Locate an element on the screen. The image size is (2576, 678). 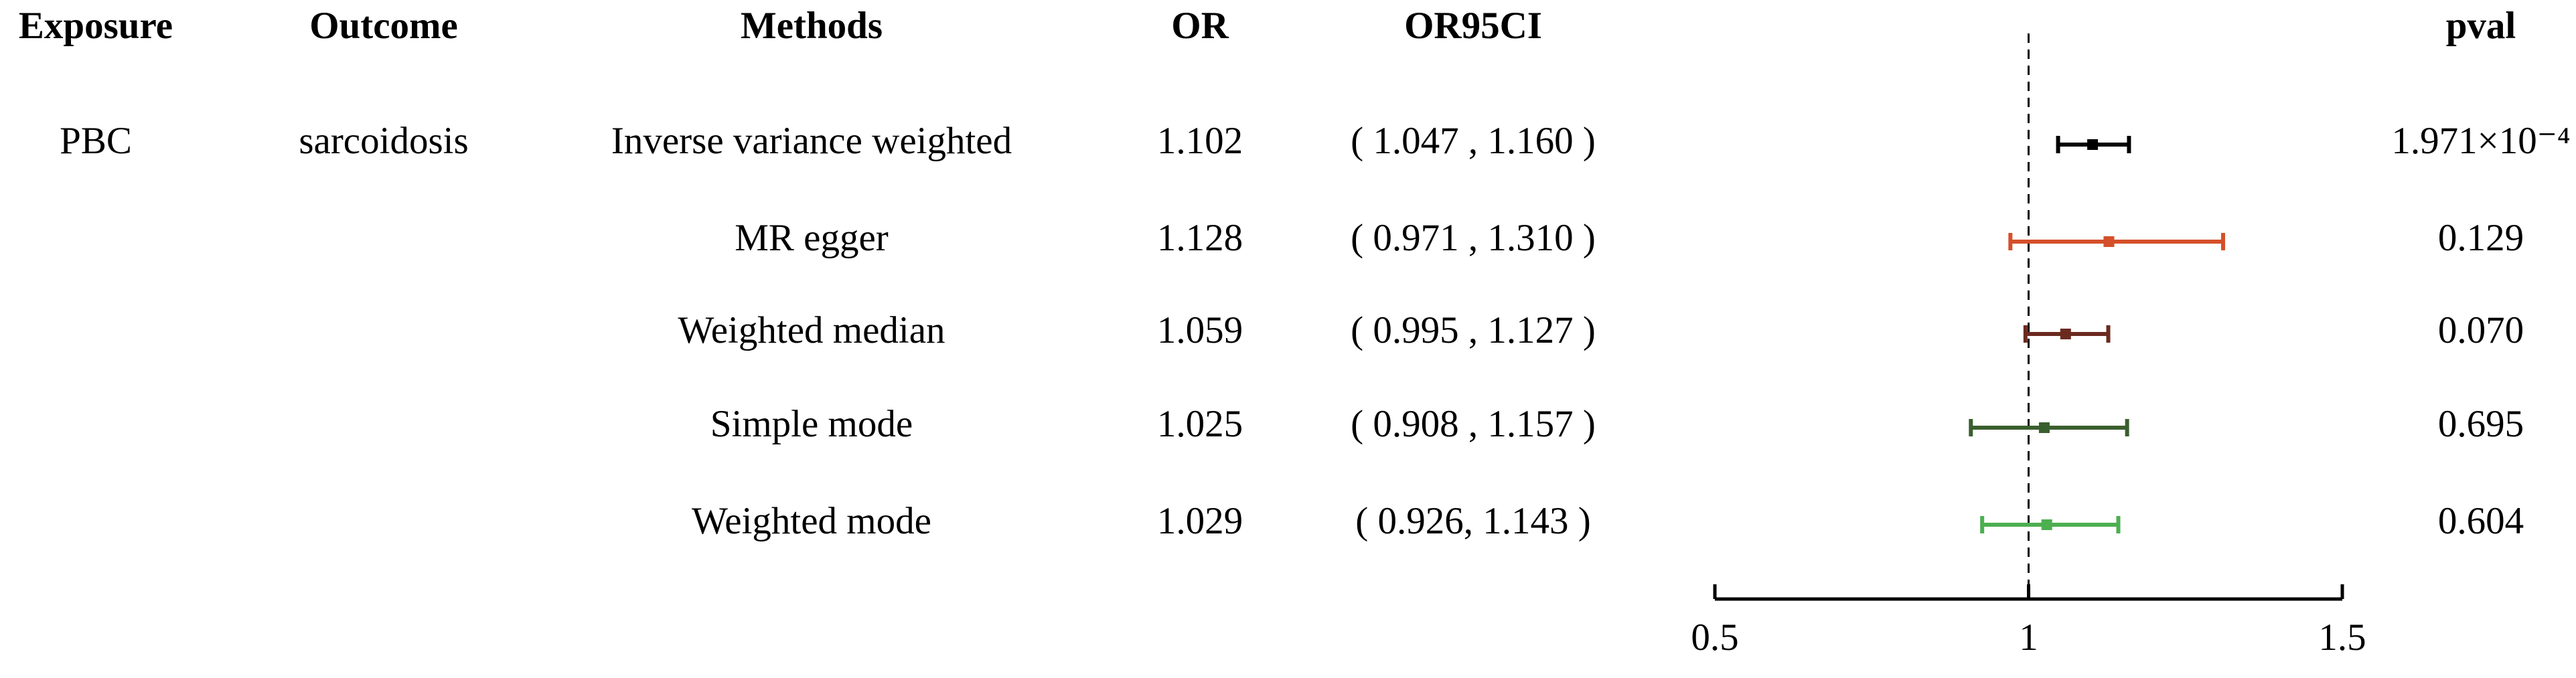
ci-label: ( 0.995 , 1.127 ) is located at coordinates (1474, 330).